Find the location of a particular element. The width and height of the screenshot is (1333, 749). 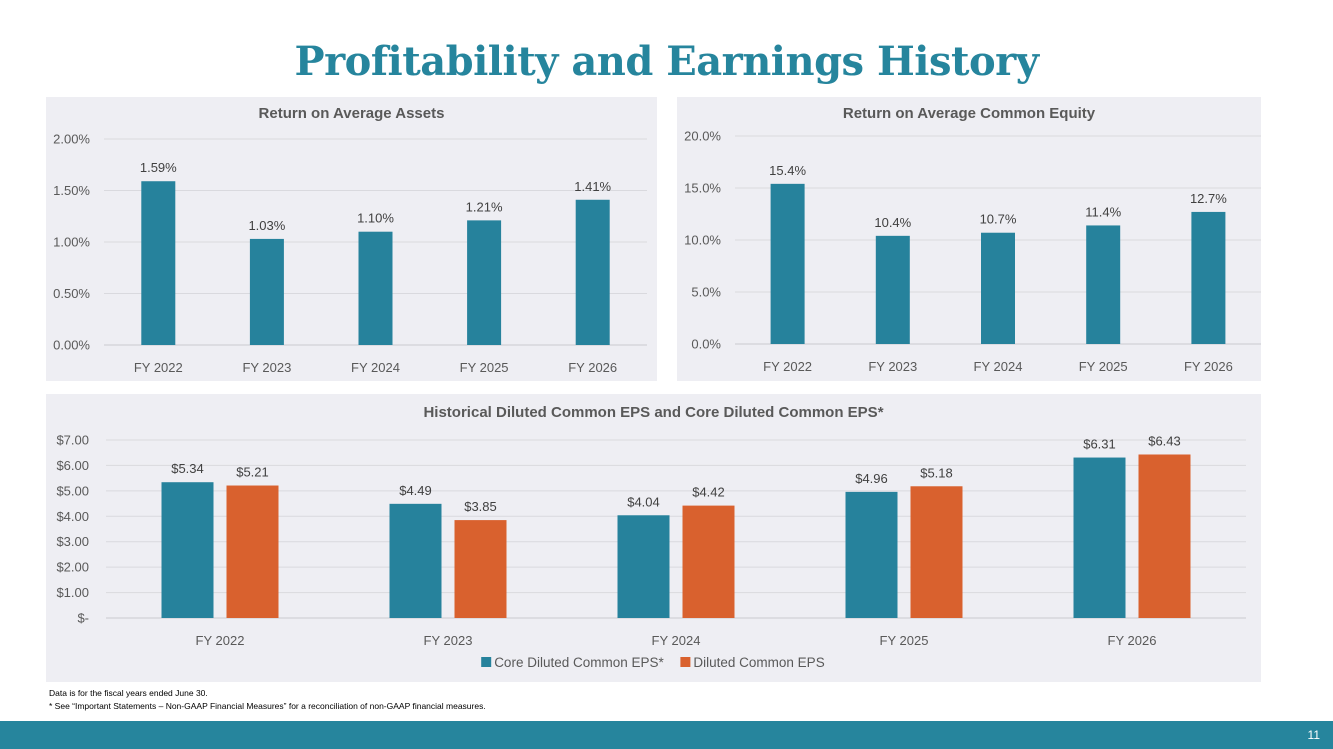

data-label: $4.49 is located at coordinates (415, 490).